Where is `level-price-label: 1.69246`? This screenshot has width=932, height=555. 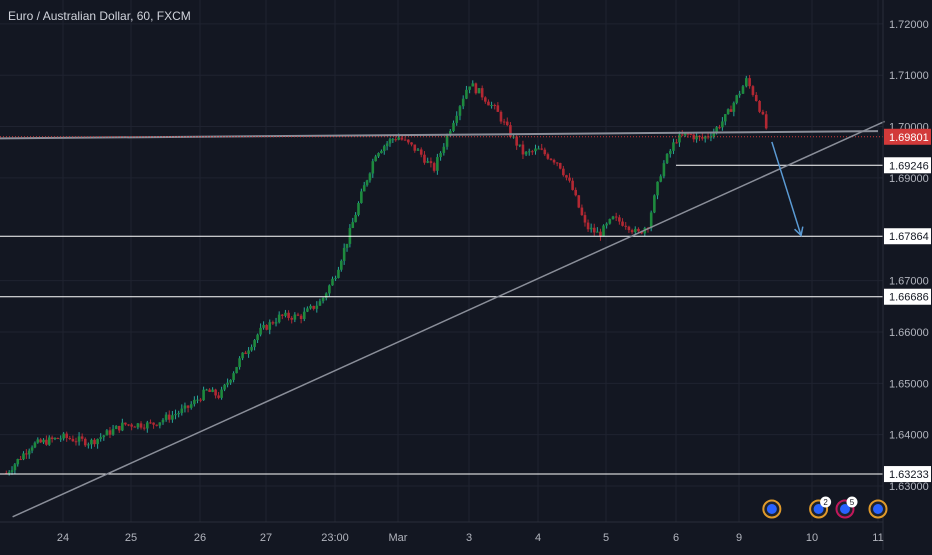
level-price-label: 1.69246 is located at coordinates (909, 166).